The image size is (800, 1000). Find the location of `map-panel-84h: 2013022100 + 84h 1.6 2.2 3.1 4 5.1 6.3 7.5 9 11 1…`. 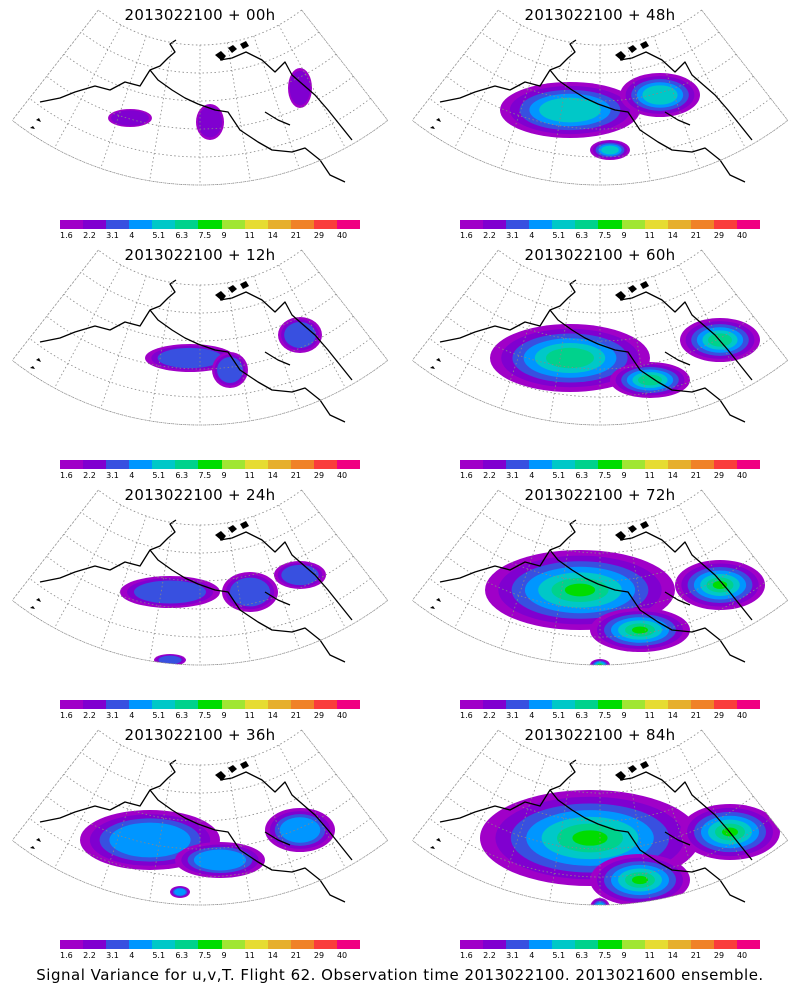

map-panel-84h: 2013022100 + 84h 1.6 2.2 3.1 4 5.1 6.3 7.5 9 11 1… is located at coordinates (600, 840).